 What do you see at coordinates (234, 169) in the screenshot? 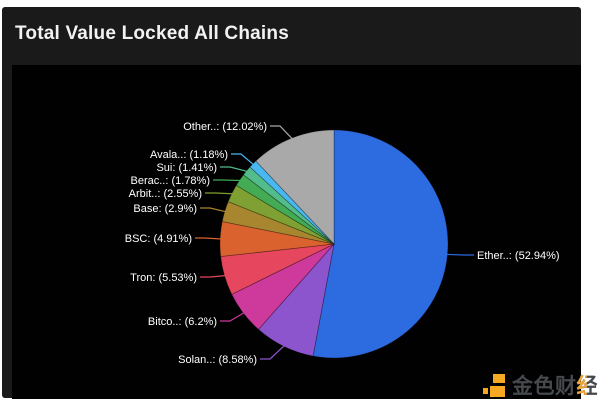
I see `leader-line-sui` at bounding box center [234, 169].